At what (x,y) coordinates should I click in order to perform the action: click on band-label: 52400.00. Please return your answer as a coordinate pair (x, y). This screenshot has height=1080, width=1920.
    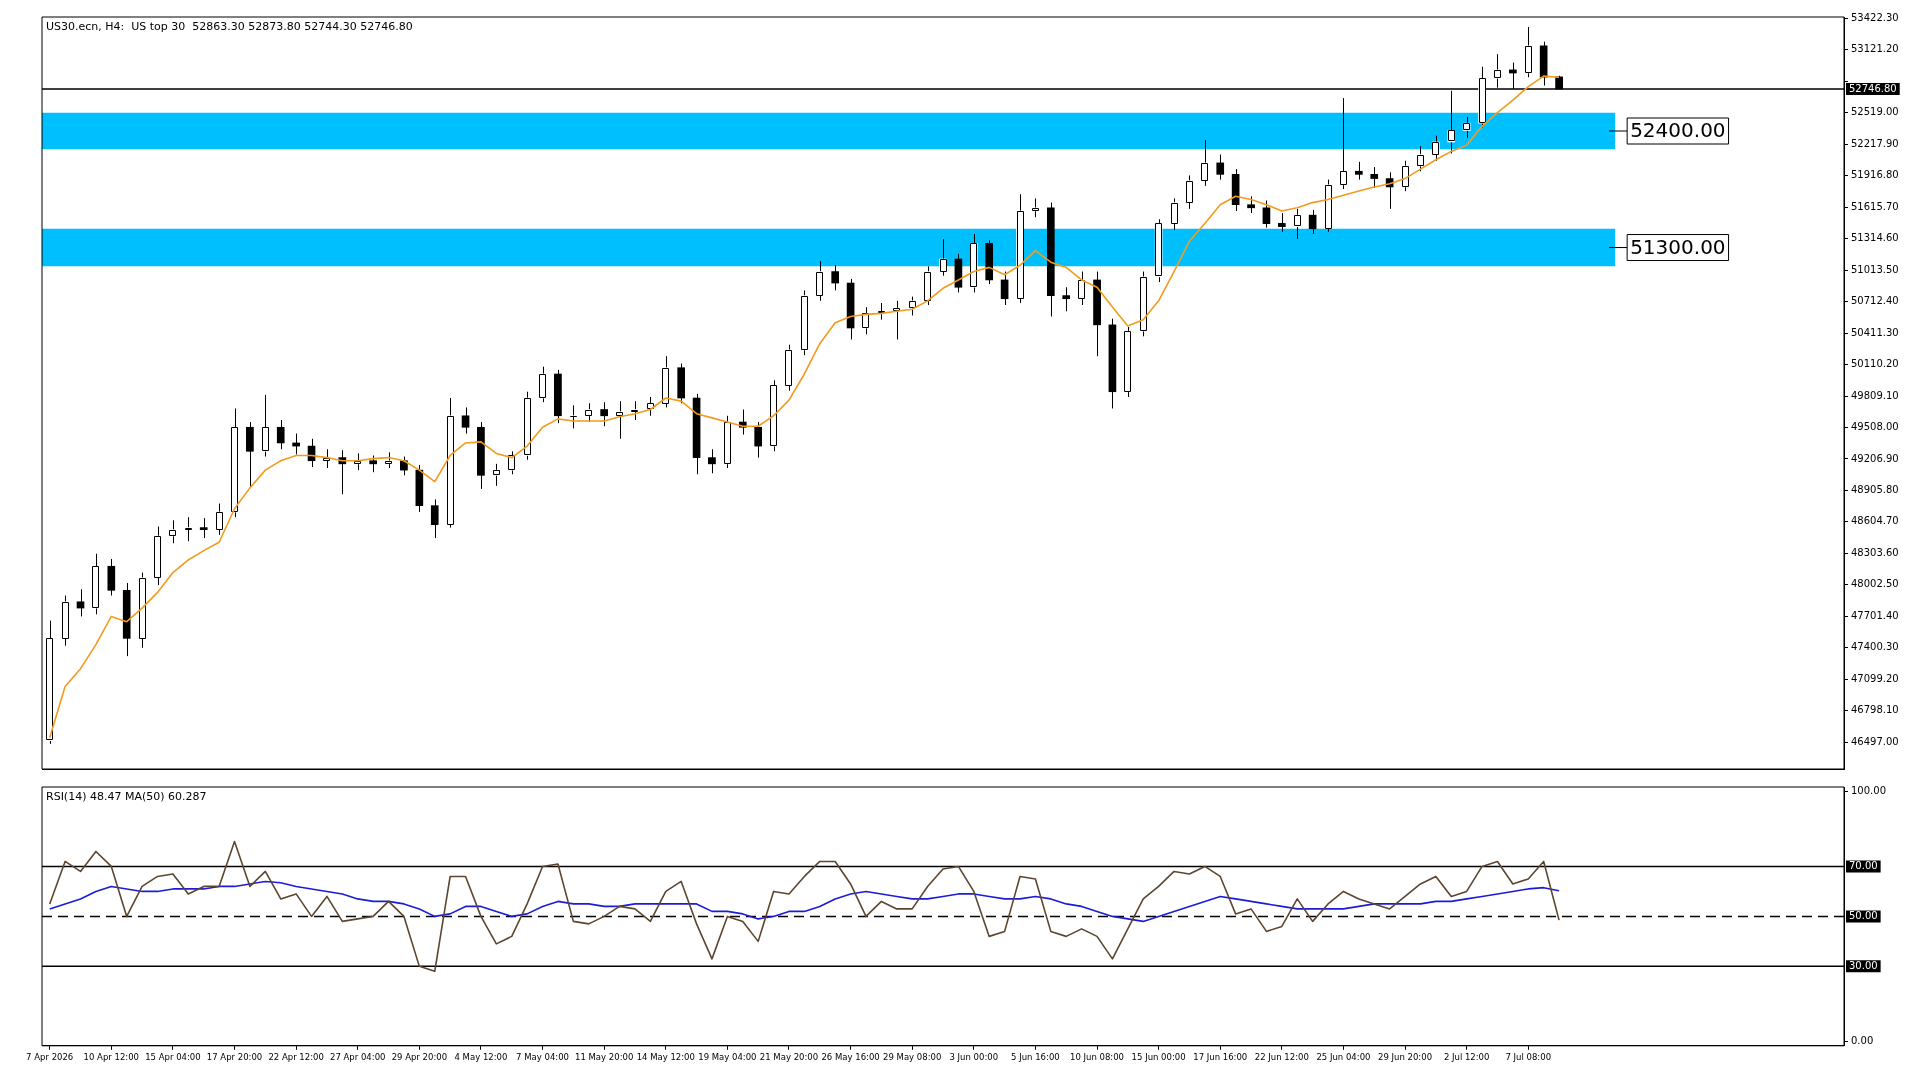
    Looking at the image, I should click on (1678, 130).